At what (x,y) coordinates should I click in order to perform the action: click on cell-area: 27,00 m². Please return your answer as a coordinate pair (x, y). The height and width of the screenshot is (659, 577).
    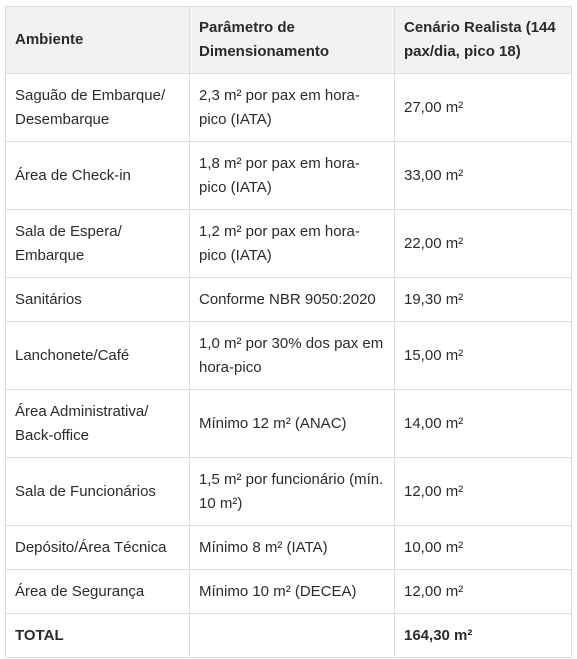
    Looking at the image, I should click on (483, 107).